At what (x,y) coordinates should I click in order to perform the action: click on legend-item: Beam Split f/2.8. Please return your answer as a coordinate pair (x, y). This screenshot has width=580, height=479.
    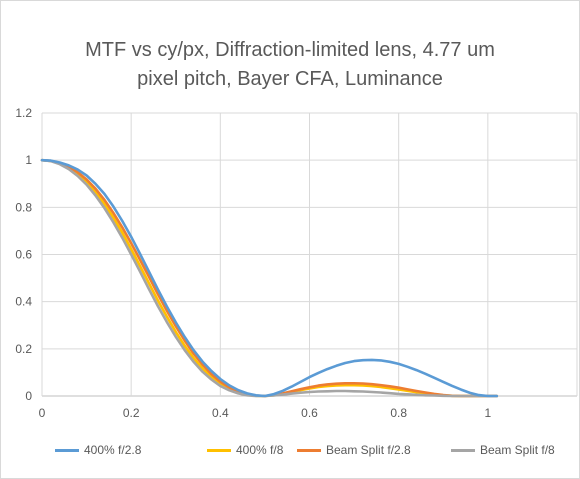
    Looking at the image, I should click on (354, 450).